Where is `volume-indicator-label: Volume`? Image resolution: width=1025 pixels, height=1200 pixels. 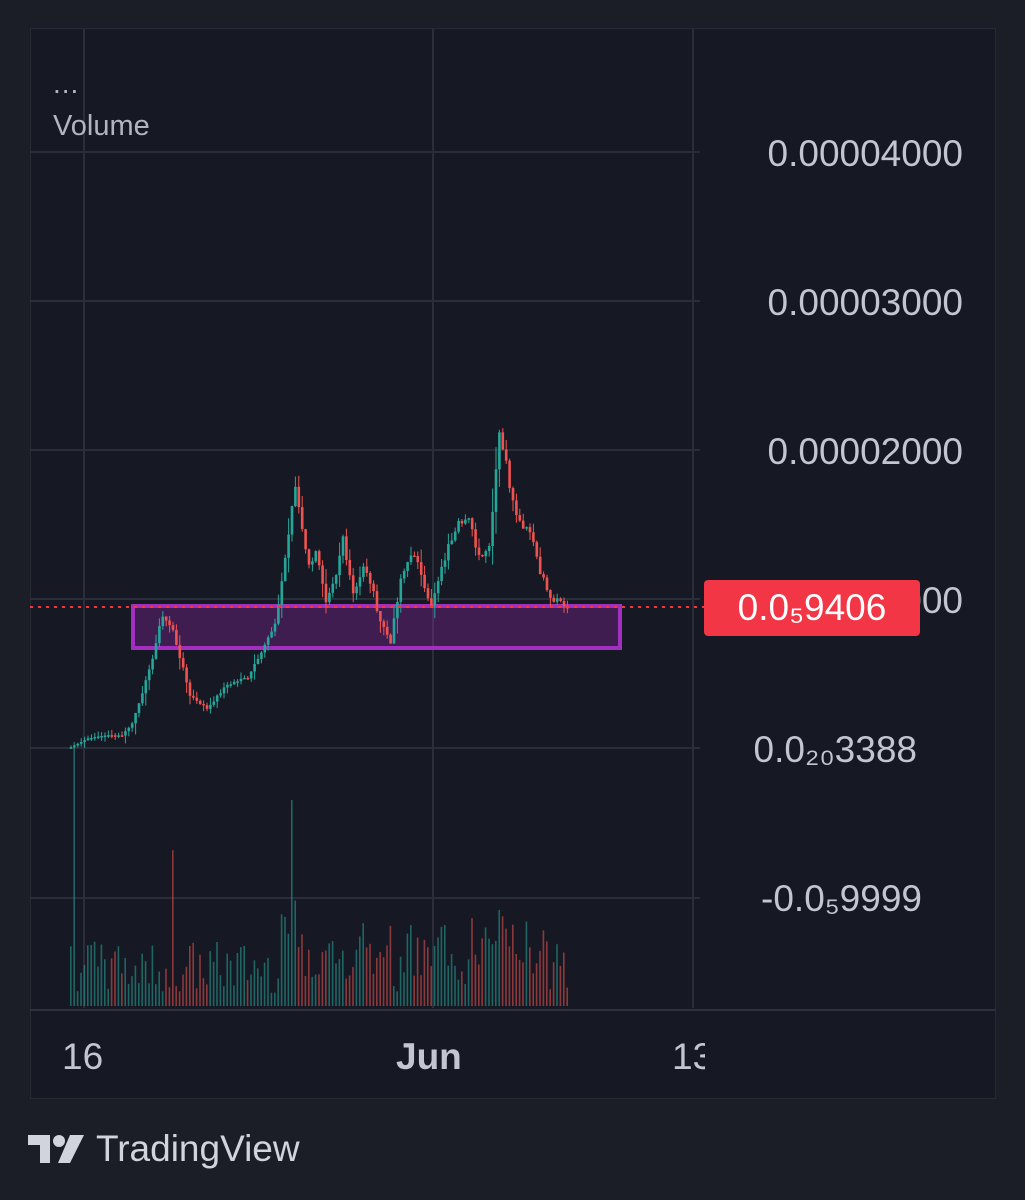
volume-indicator-label: Volume is located at coordinates (101, 126).